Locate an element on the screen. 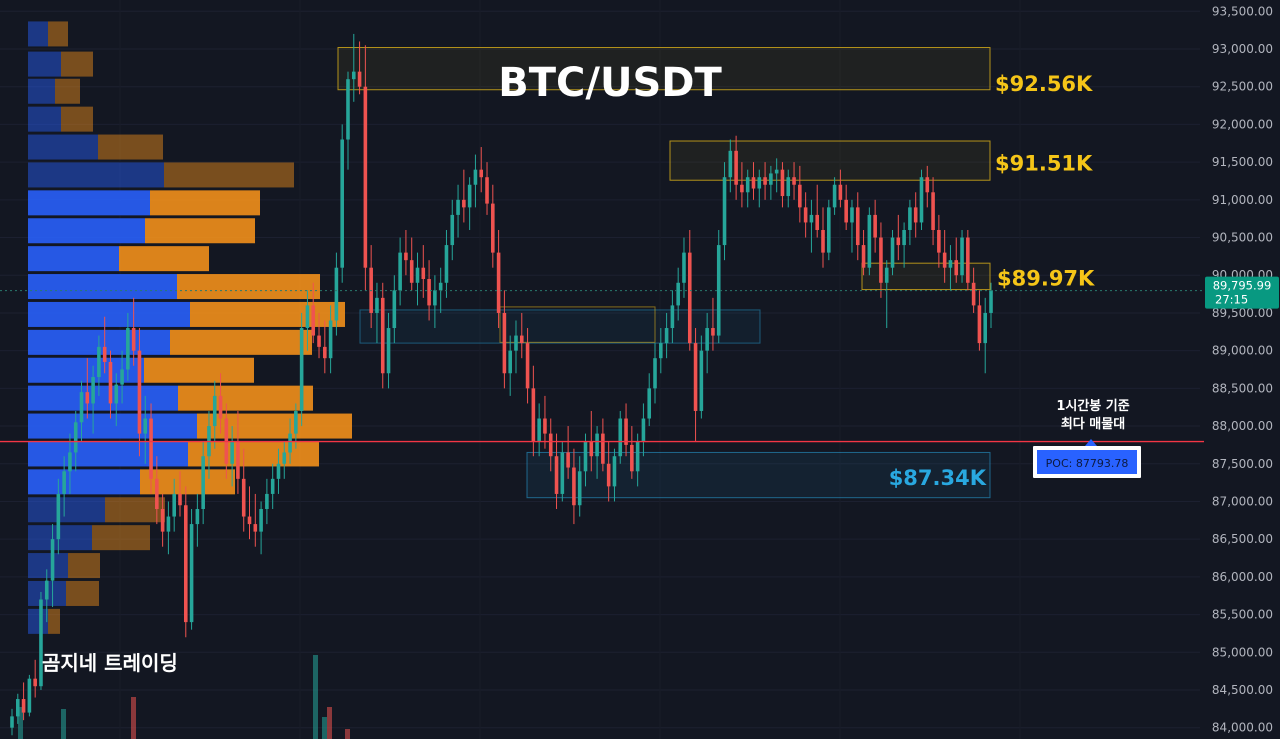 Image resolution: width=1280 pixels, height=739 pixels. y-tick-label: 92,000.00 is located at coordinates (1242, 124).